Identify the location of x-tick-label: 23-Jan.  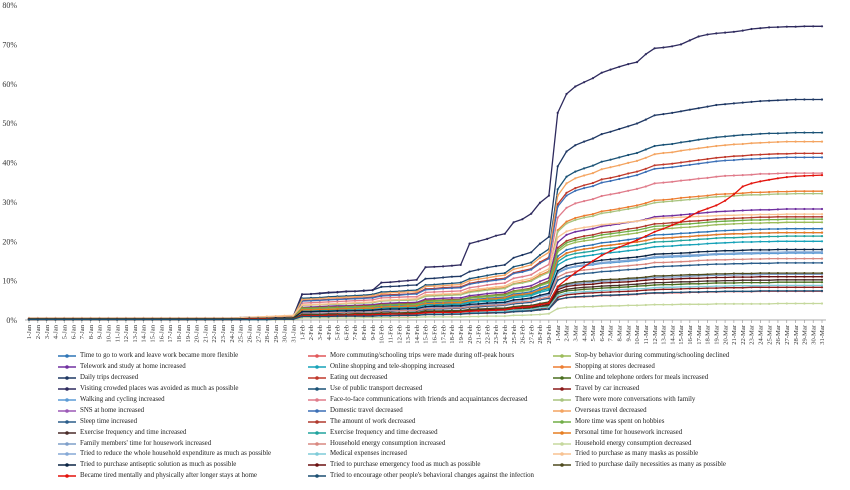
(223, 333).